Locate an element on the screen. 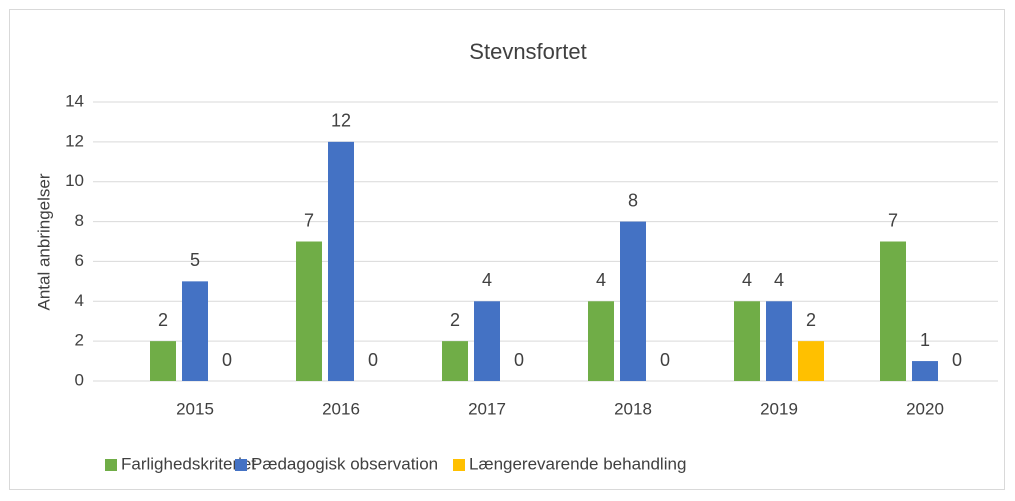  legend-label: Pædagogisk observation is located at coordinates (344, 463).